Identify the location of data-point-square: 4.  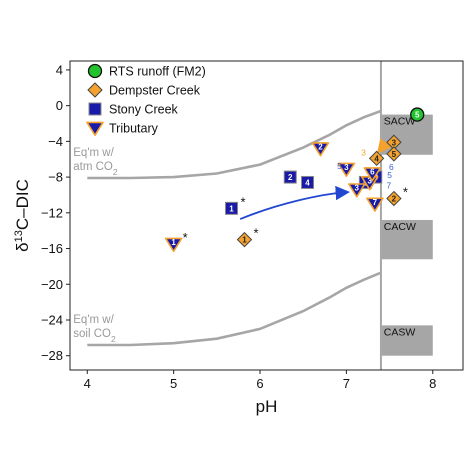
(308, 182).